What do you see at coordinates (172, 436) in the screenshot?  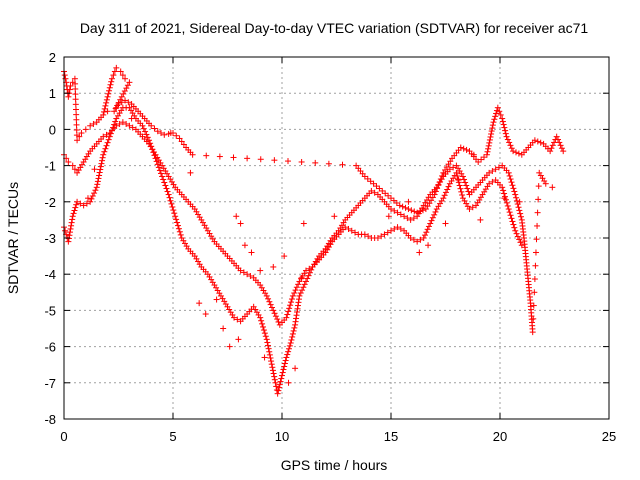 I see `x-tick-label: 5` at bounding box center [172, 436].